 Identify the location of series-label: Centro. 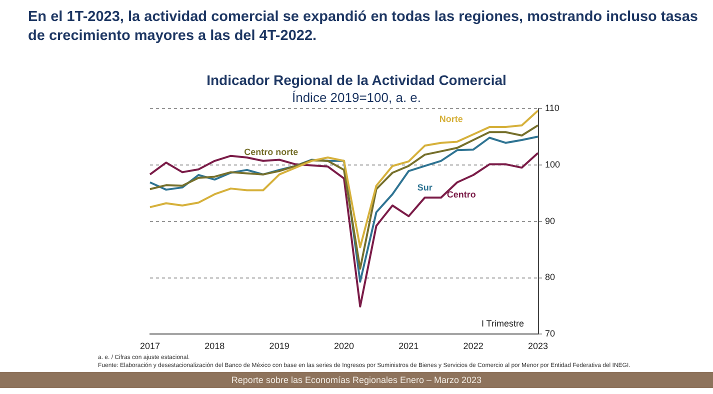
(461, 194).